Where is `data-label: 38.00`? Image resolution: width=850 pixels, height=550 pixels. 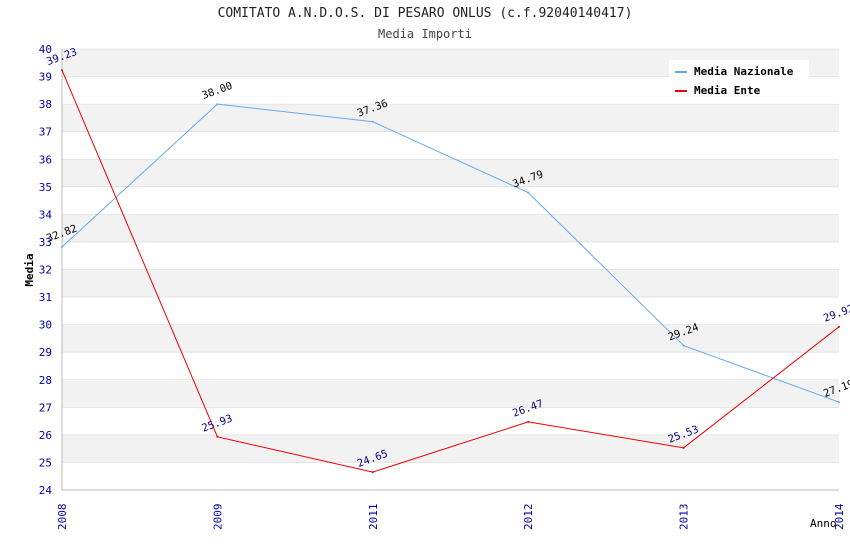 data-label: 38.00 is located at coordinates (217, 91).